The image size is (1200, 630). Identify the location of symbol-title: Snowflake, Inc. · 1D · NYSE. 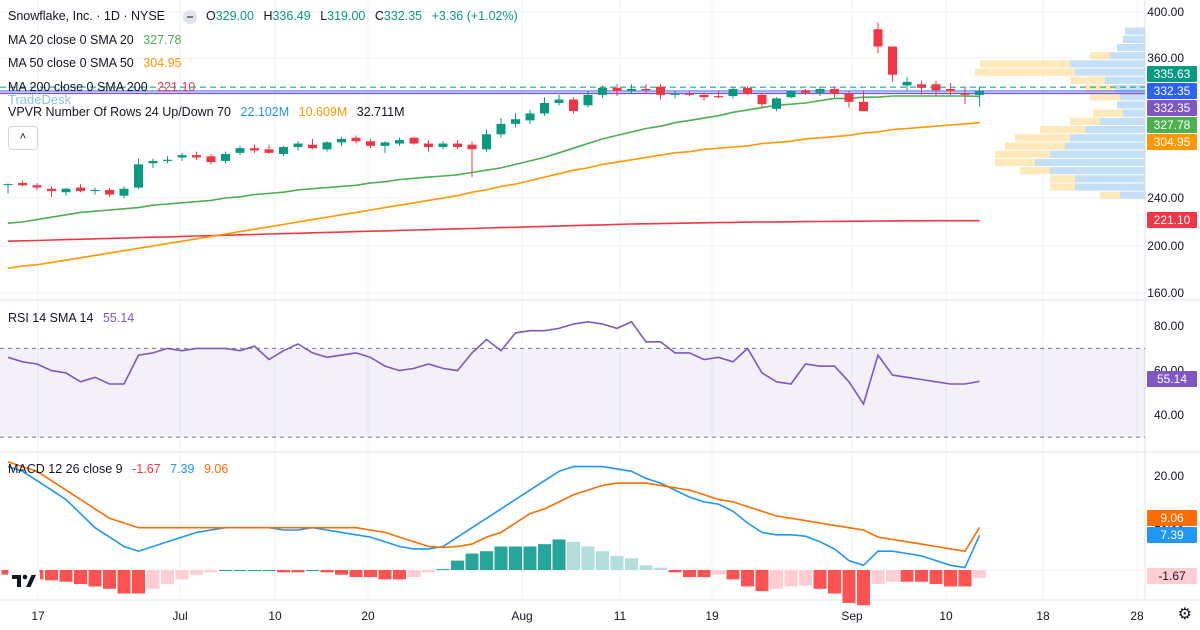
(87, 16).